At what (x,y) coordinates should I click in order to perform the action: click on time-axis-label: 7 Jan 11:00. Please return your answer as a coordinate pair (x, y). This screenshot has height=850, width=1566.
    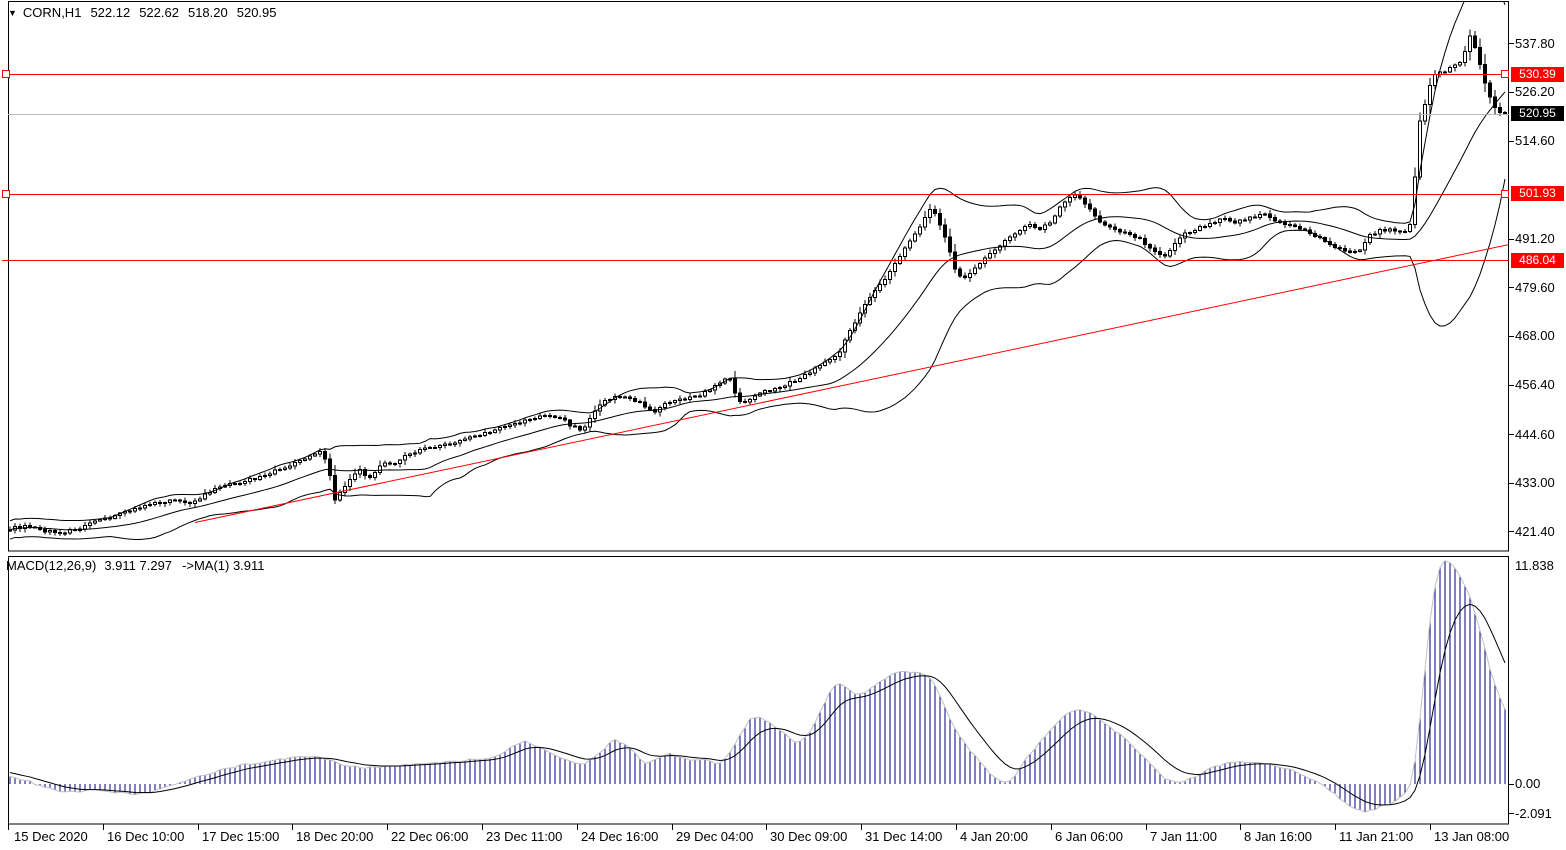
    Looking at the image, I should click on (1183, 836).